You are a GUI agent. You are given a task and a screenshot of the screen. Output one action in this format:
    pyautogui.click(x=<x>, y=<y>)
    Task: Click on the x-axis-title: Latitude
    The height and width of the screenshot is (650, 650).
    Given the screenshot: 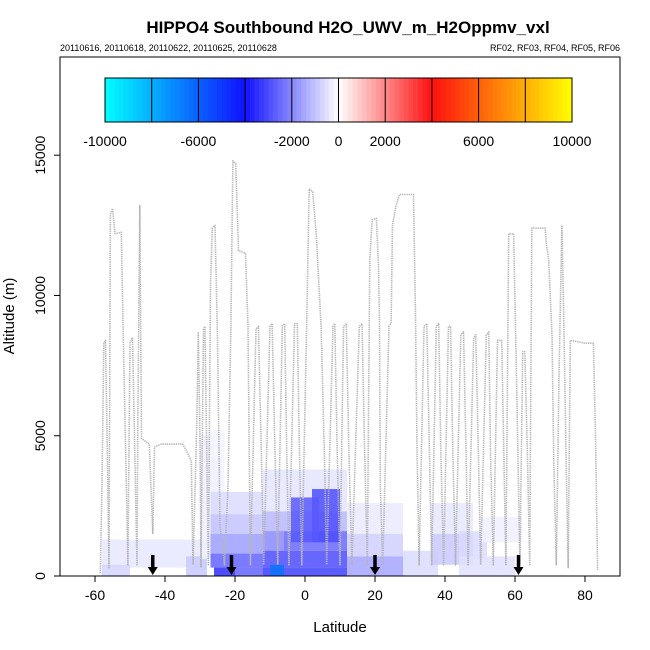 What is the action you would take?
    pyautogui.click(x=339, y=627)
    